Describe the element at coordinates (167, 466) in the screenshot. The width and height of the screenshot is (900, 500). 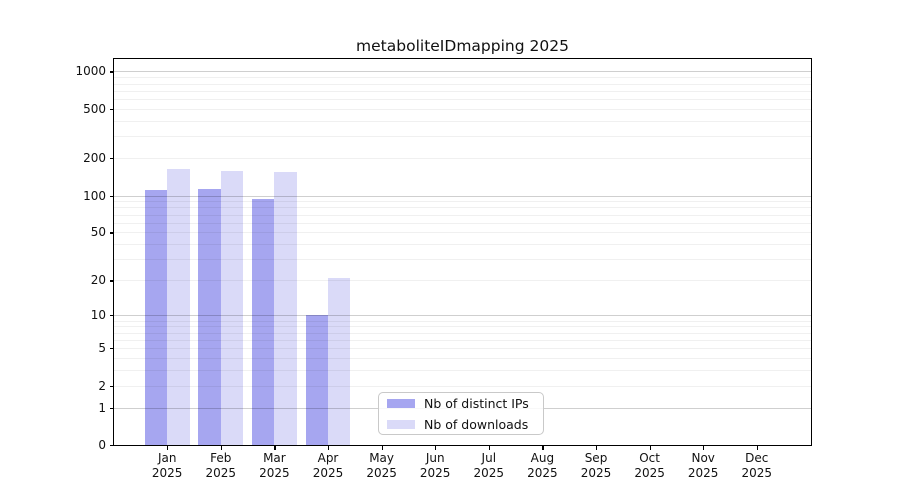
I see `x-tick-label-jan: Jan 2025` at that location.